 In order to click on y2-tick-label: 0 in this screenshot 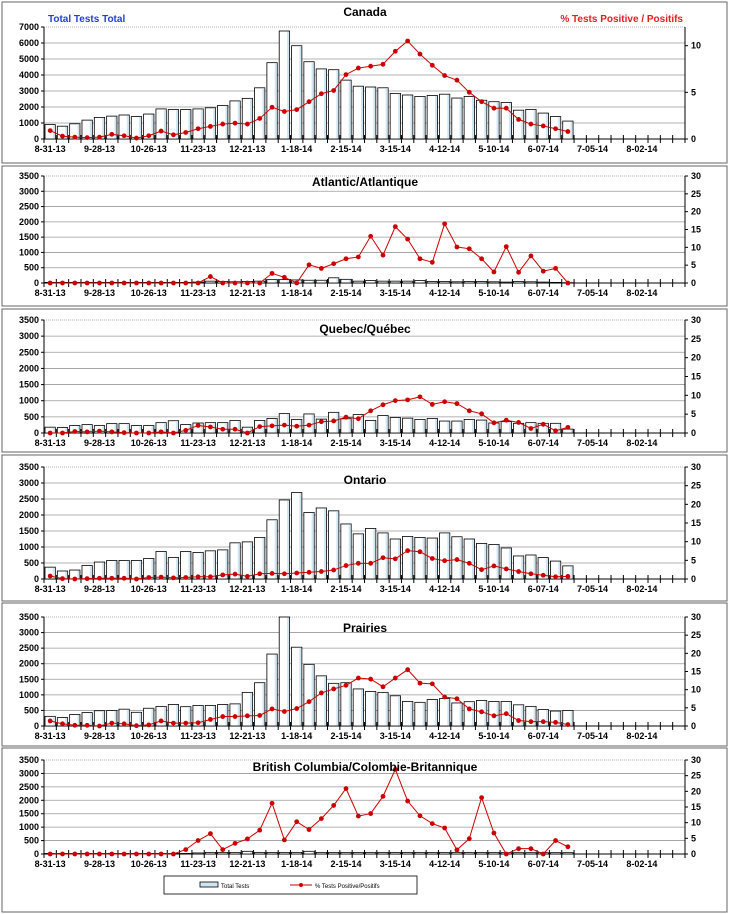, I will do `click(693, 854)`.